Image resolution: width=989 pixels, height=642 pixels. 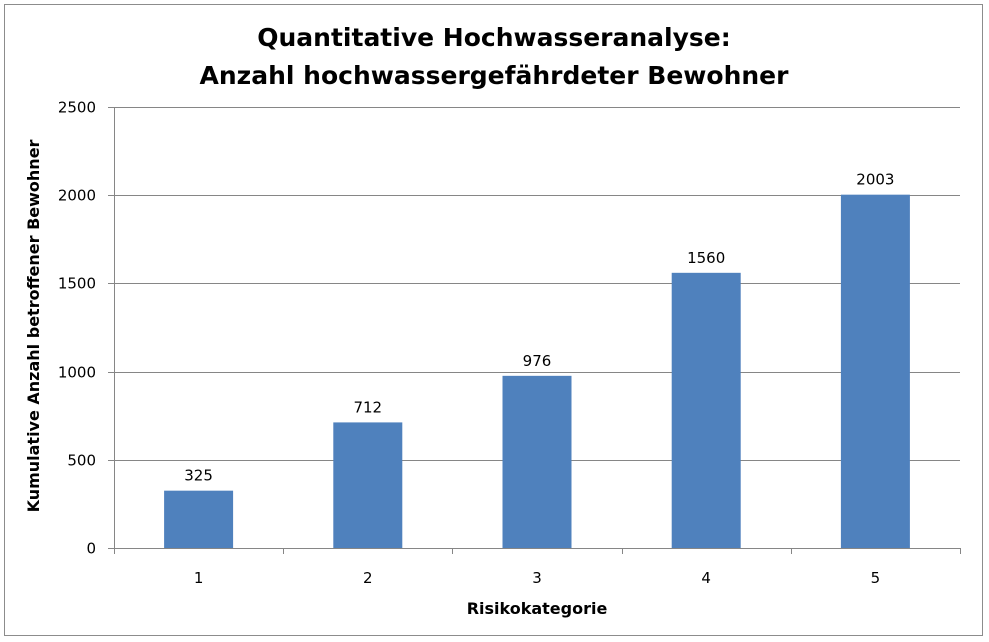 What do you see at coordinates (33, 325) in the screenshot?
I see `y-axis-label: Kumulative Anzahl betroffener Bewohner` at bounding box center [33, 325].